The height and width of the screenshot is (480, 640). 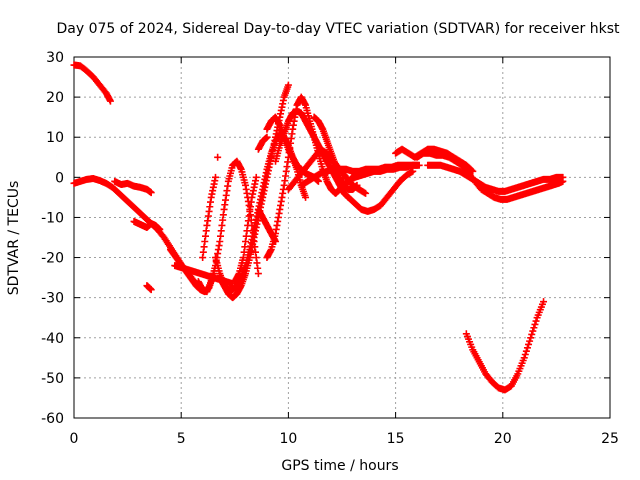 I want to click on y-tick-label: -20, so click(x=52, y=259).